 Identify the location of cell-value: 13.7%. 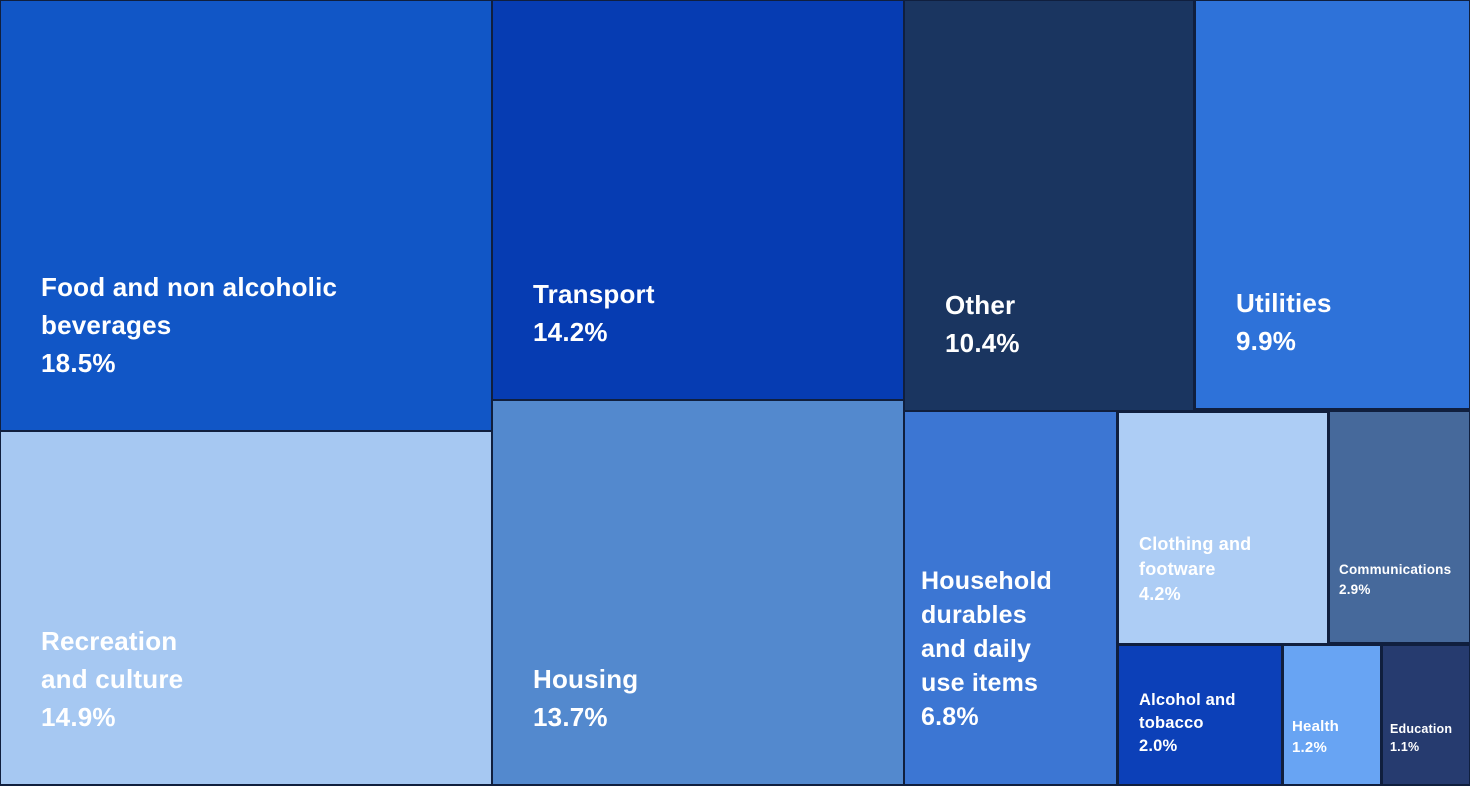
(570, 717).